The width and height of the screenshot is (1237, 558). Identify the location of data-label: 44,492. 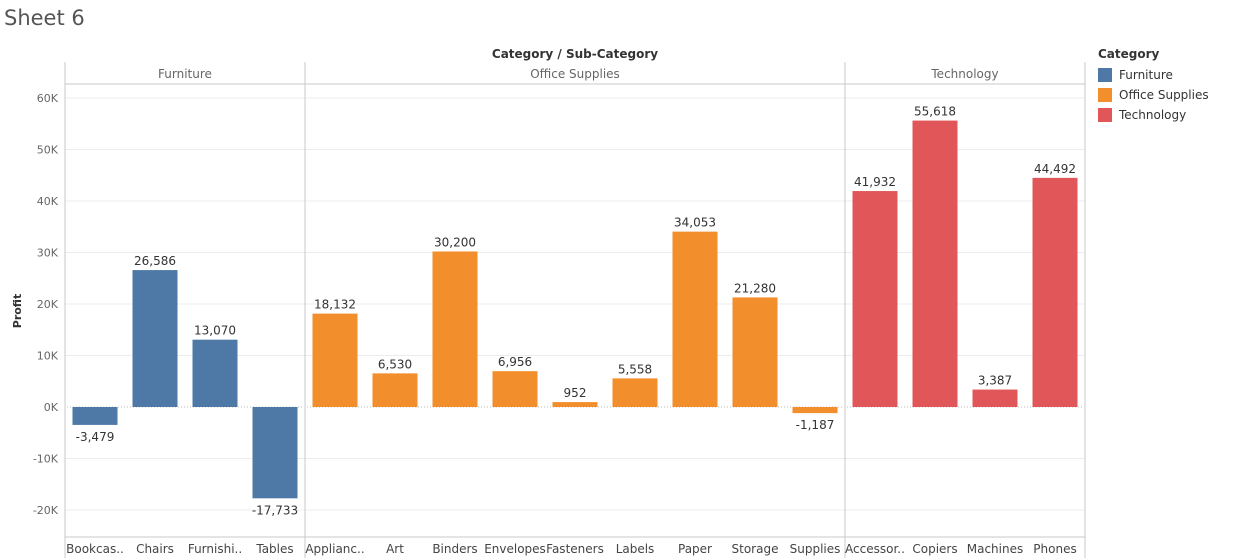
(1055, 169).